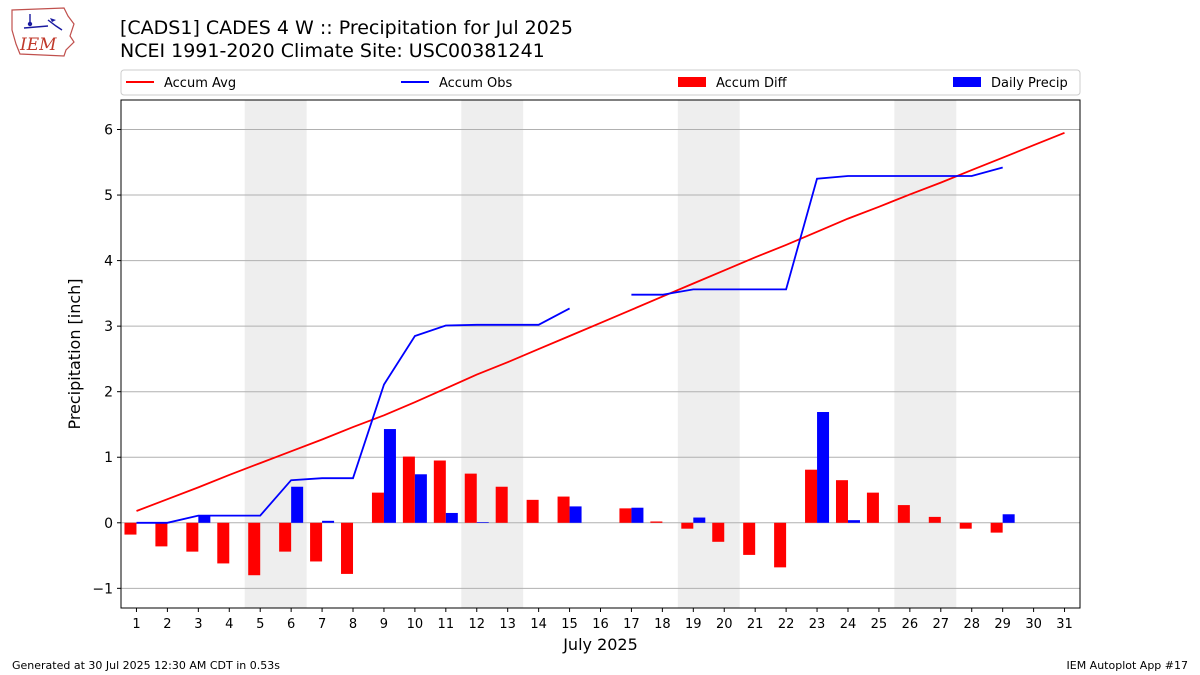 This screenshot has height=675, width=1200. I want to click on y-axis-label: Precipitation [inch], so click(74, 353).